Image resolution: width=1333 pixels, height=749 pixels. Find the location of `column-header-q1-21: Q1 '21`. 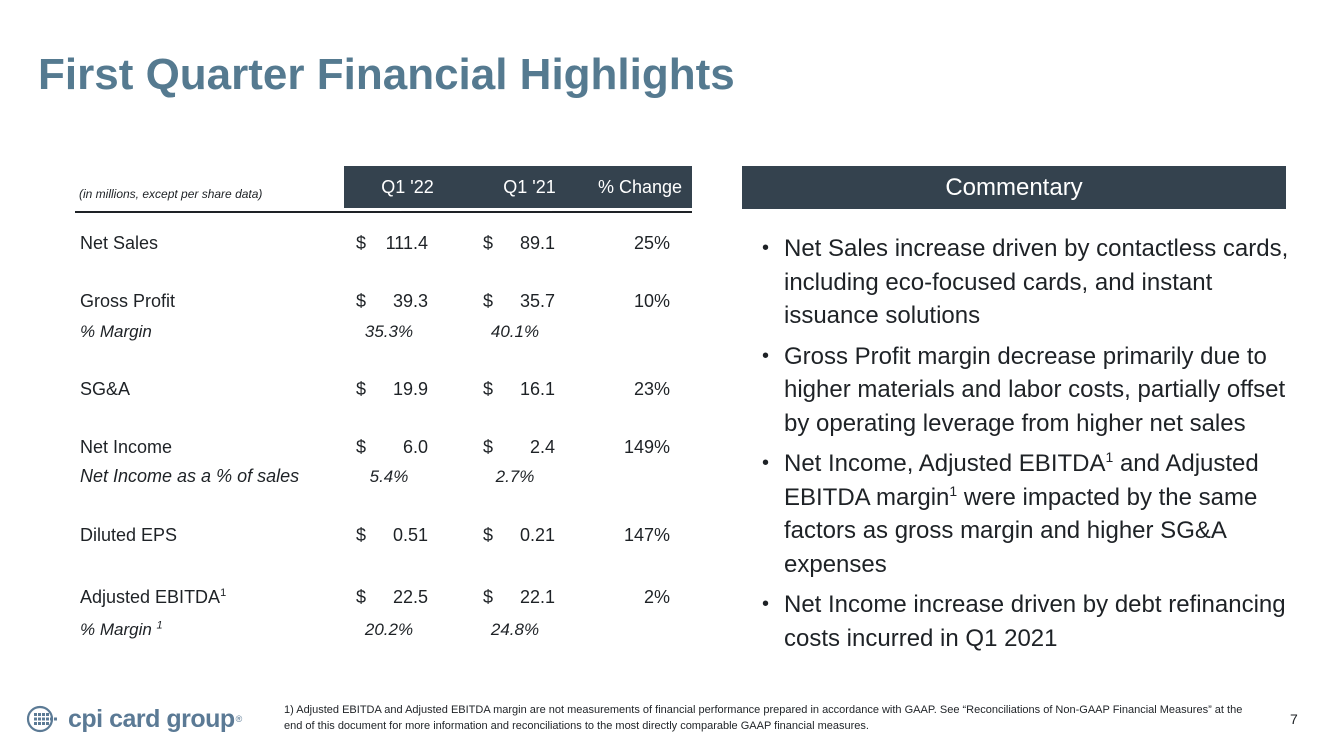

column-header-q1-21: Q1 '21 is located at coordinates (529, 187).